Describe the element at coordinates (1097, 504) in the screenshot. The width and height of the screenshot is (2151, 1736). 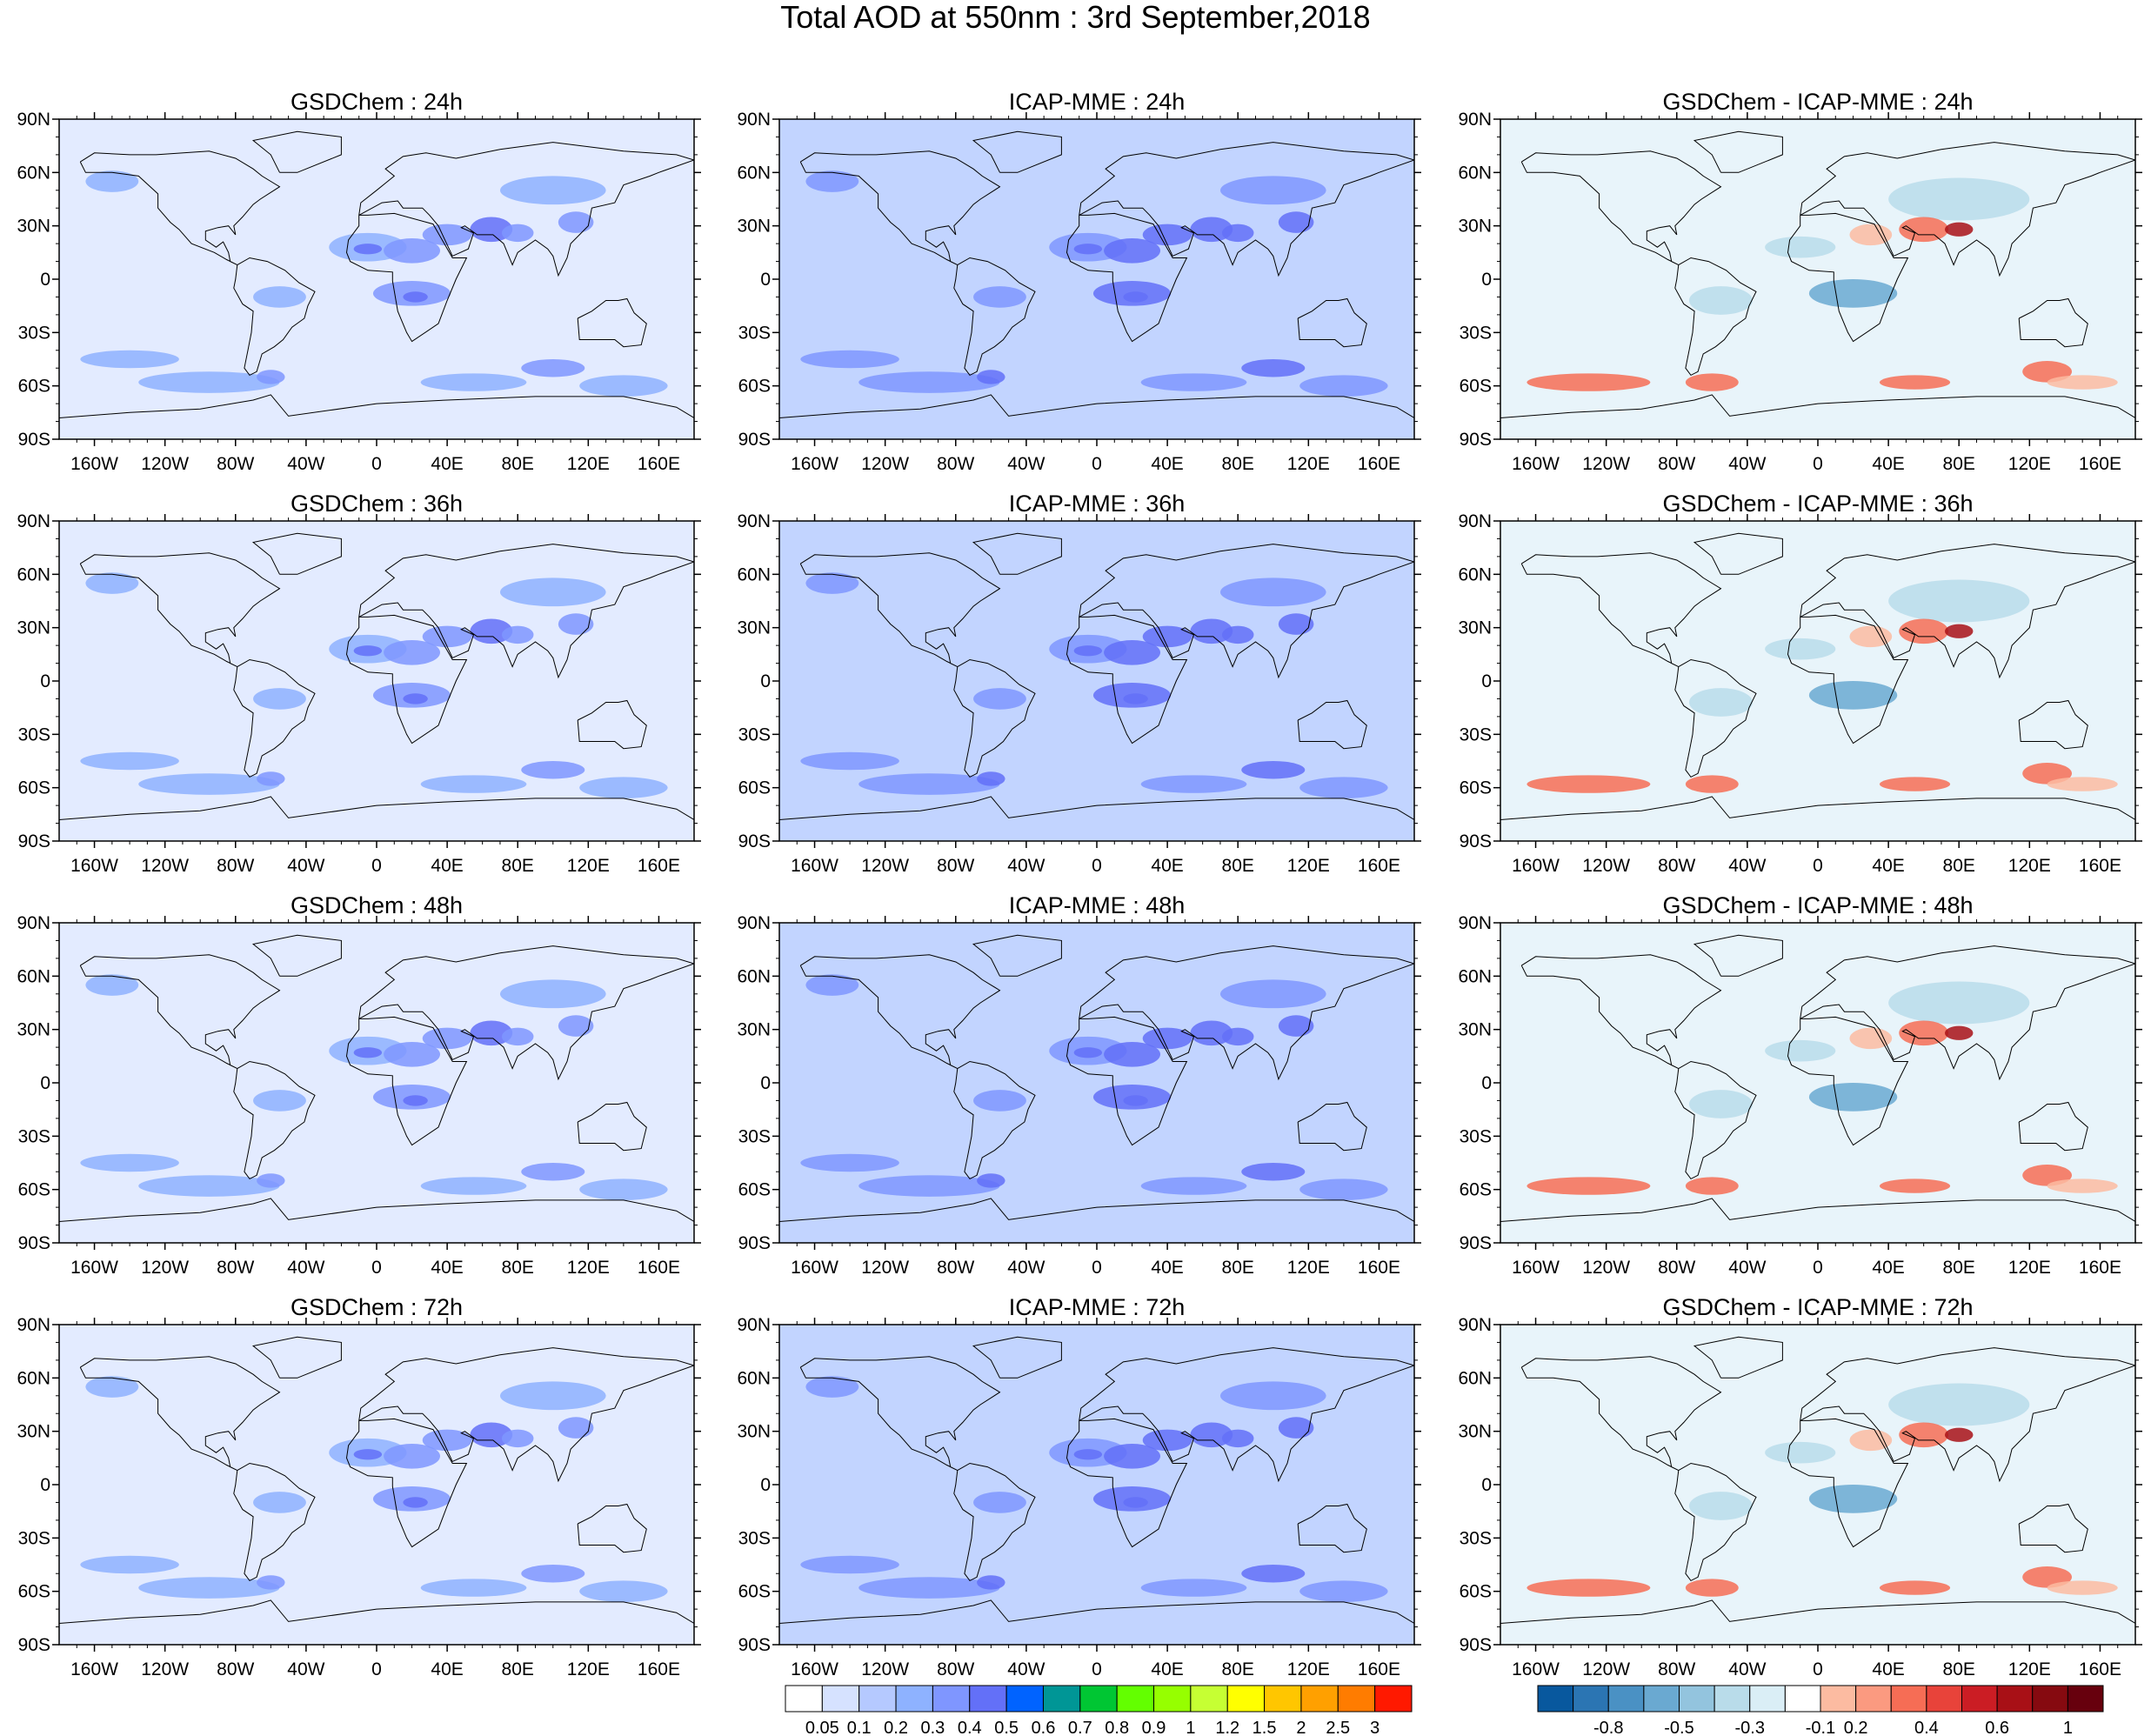
I see `panel-title: ICAP-MME : 36h` at that location.